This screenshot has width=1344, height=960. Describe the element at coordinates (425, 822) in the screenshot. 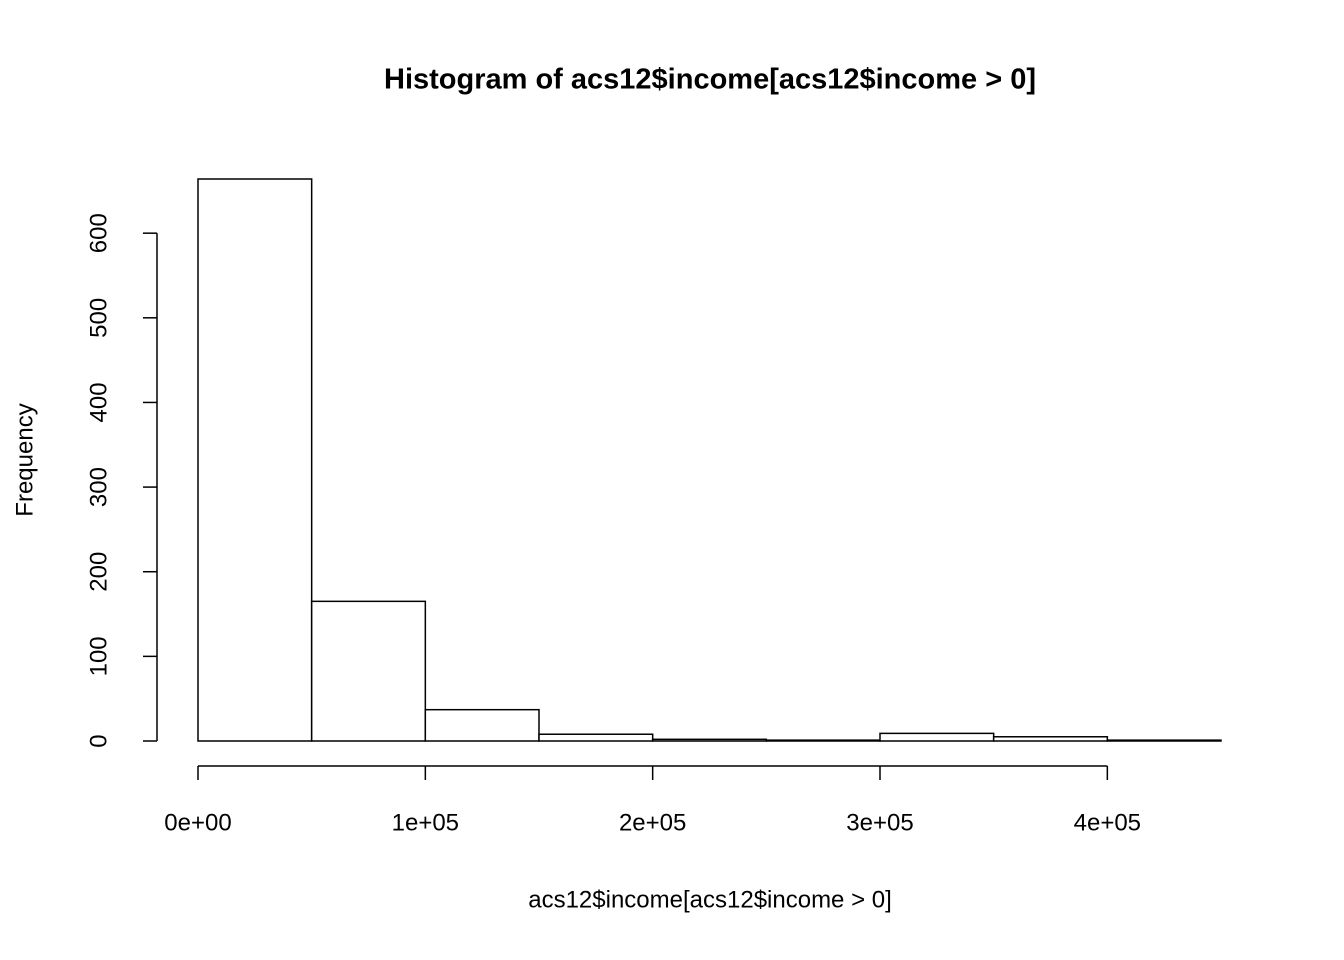

I see `x-tick-label: 1e+05` at that location.